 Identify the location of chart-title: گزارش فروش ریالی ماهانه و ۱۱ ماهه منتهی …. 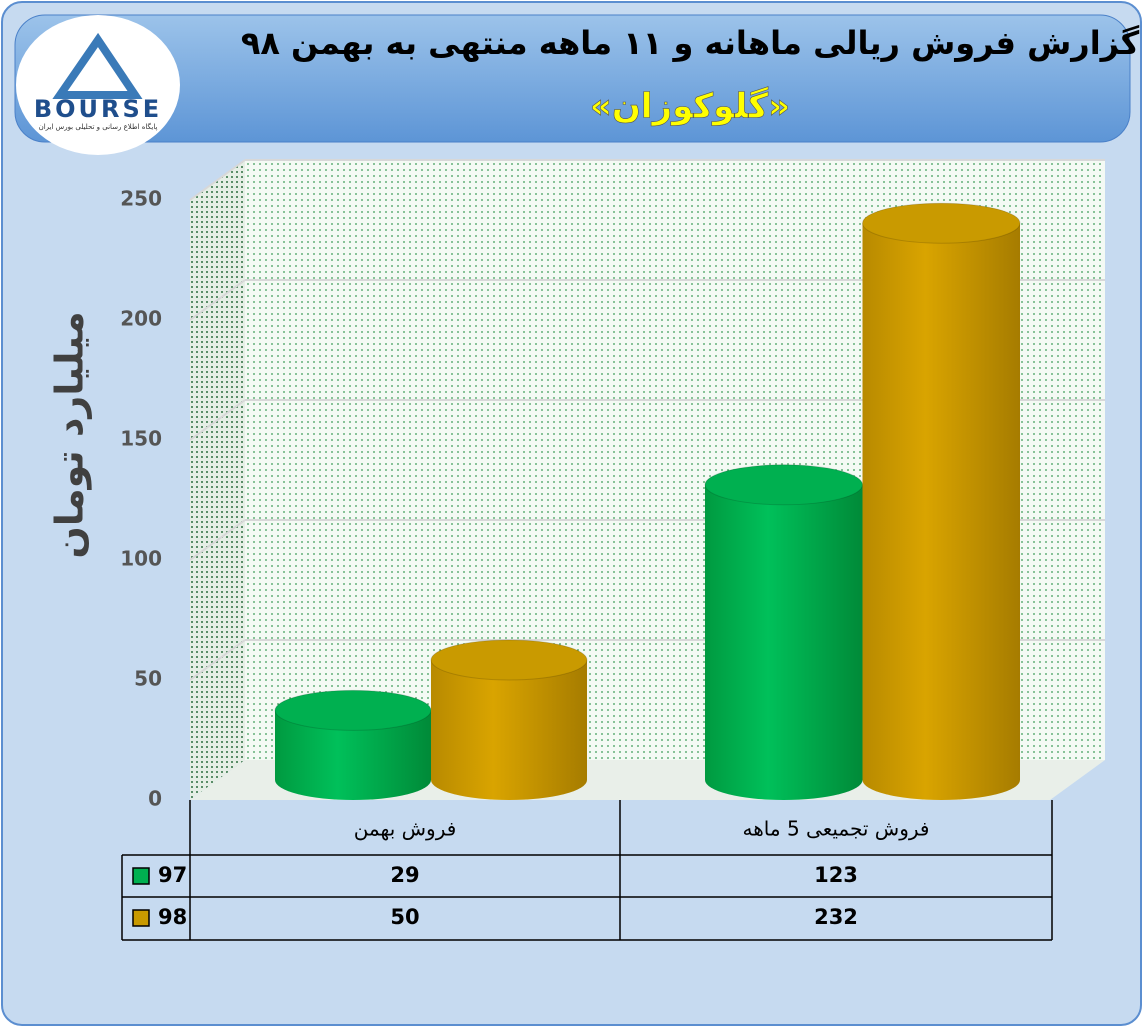
(690, 43).